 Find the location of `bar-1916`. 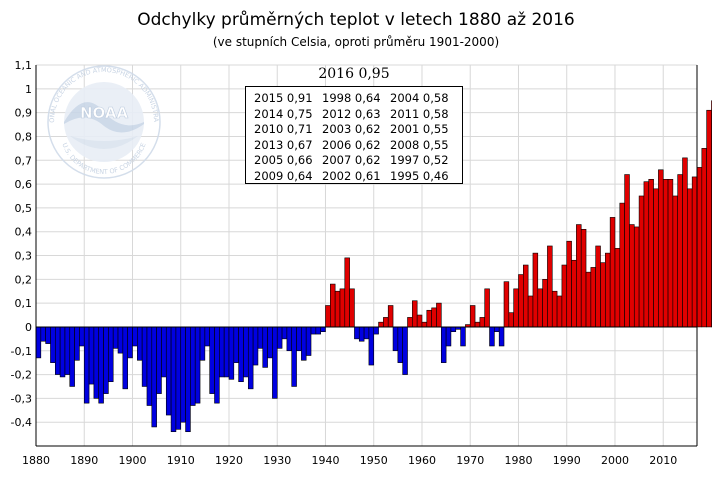

bar-1916 is located at coordinates (212, 360).